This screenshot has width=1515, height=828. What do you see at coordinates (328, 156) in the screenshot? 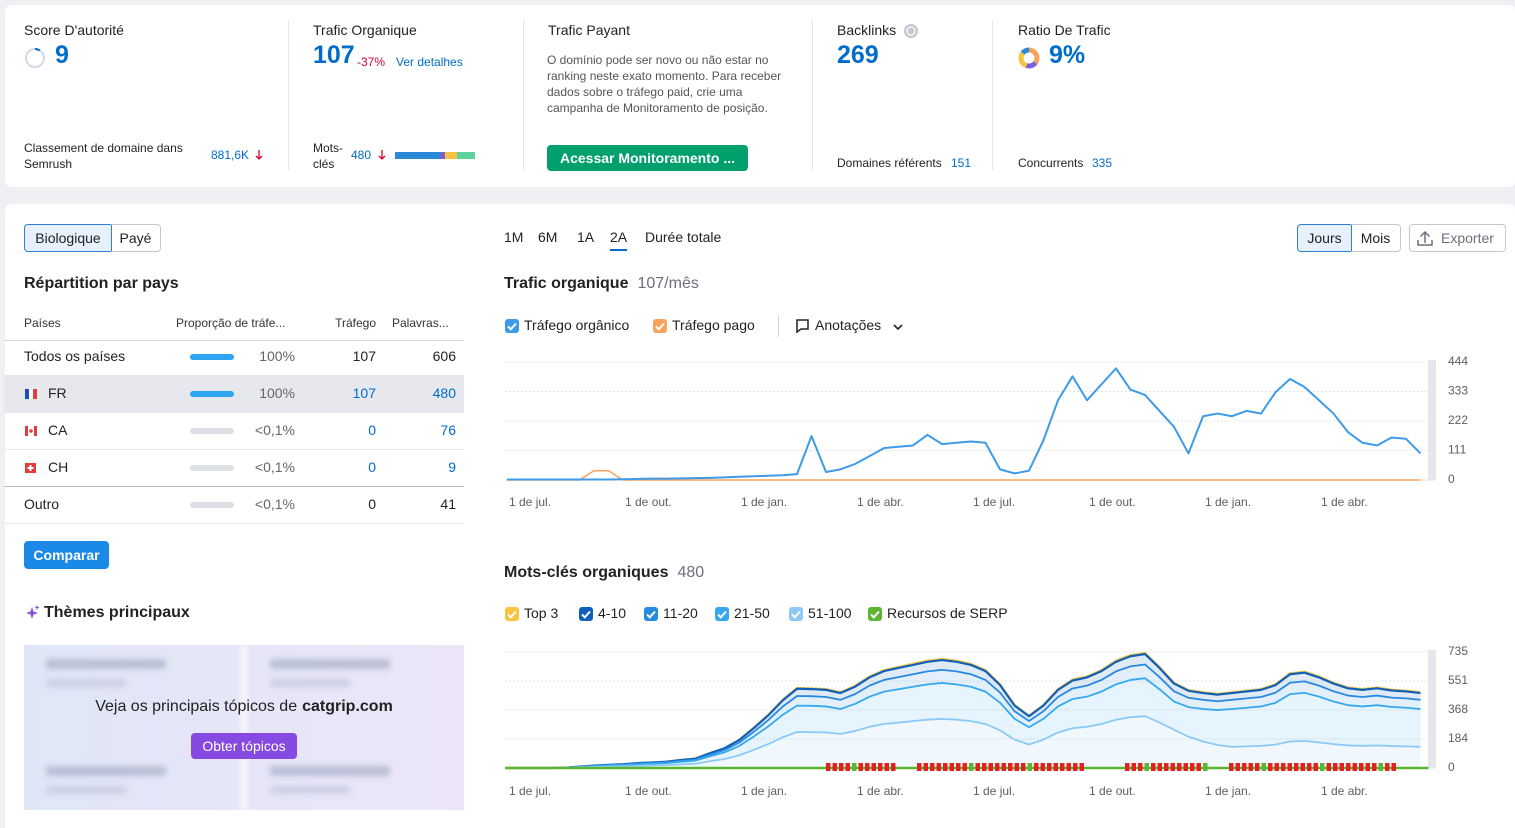
I see `footer-label: Mots-clés` at bounding box center [328, 156].